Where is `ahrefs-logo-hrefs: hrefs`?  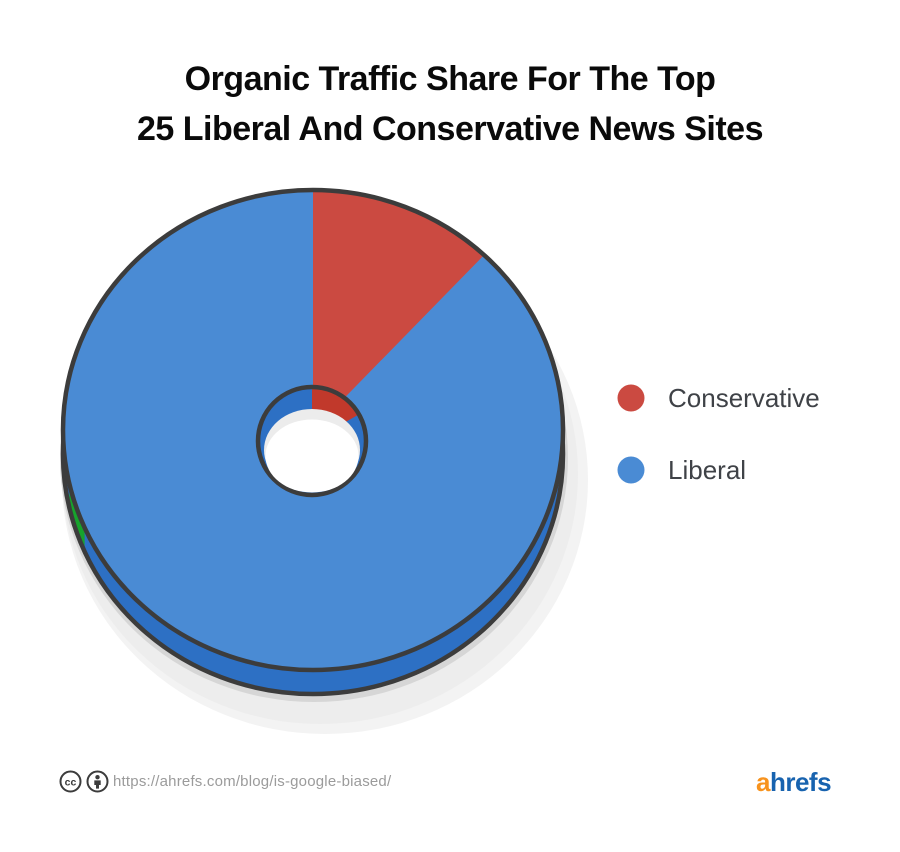
ahrefs-logo-hrefs: hrefs is located at coordinates (800, 782).